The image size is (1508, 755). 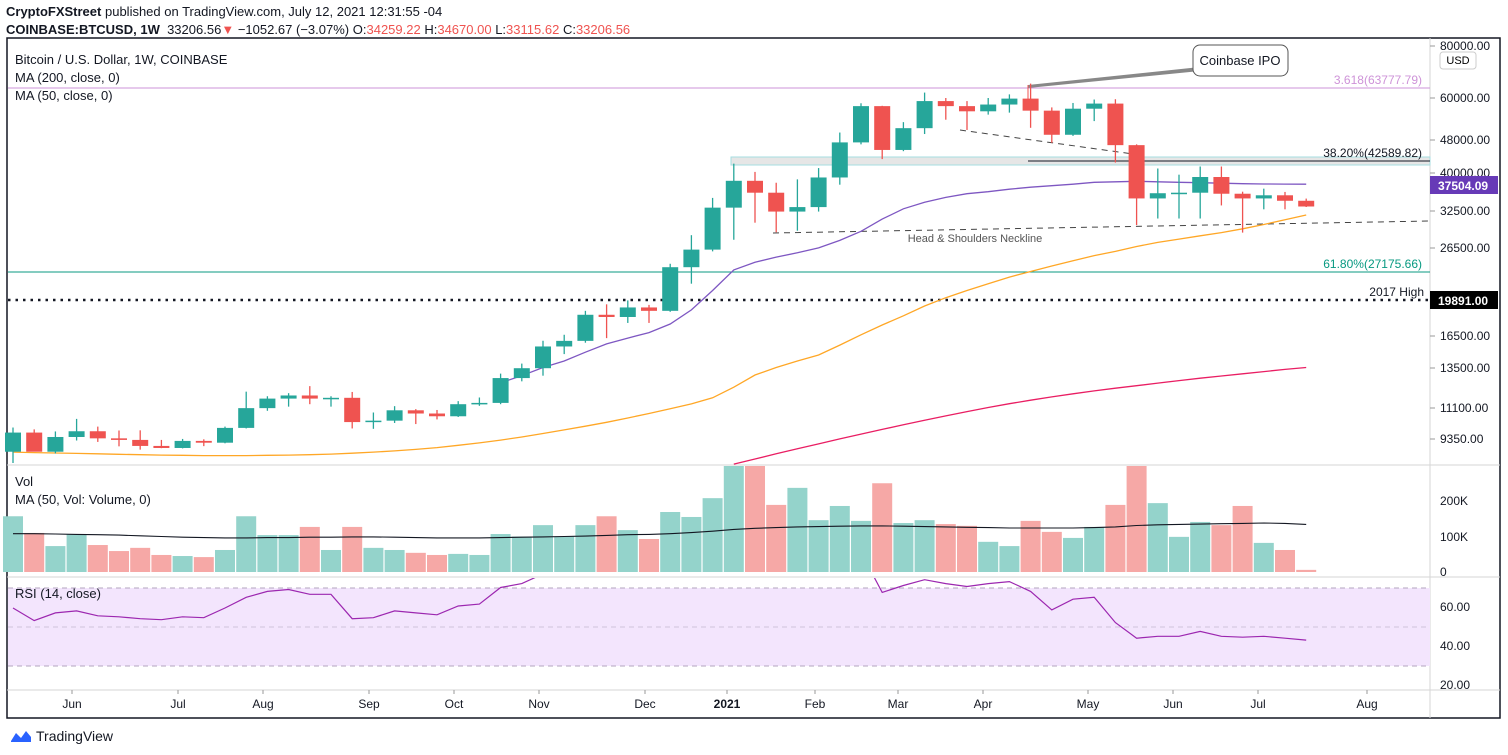 What do you see at coordinates (83, 499) in the screenshot?
I see `legend-vol-ma: MA (50, Vol: Volume, 0)` at bounding box center [83, 499].